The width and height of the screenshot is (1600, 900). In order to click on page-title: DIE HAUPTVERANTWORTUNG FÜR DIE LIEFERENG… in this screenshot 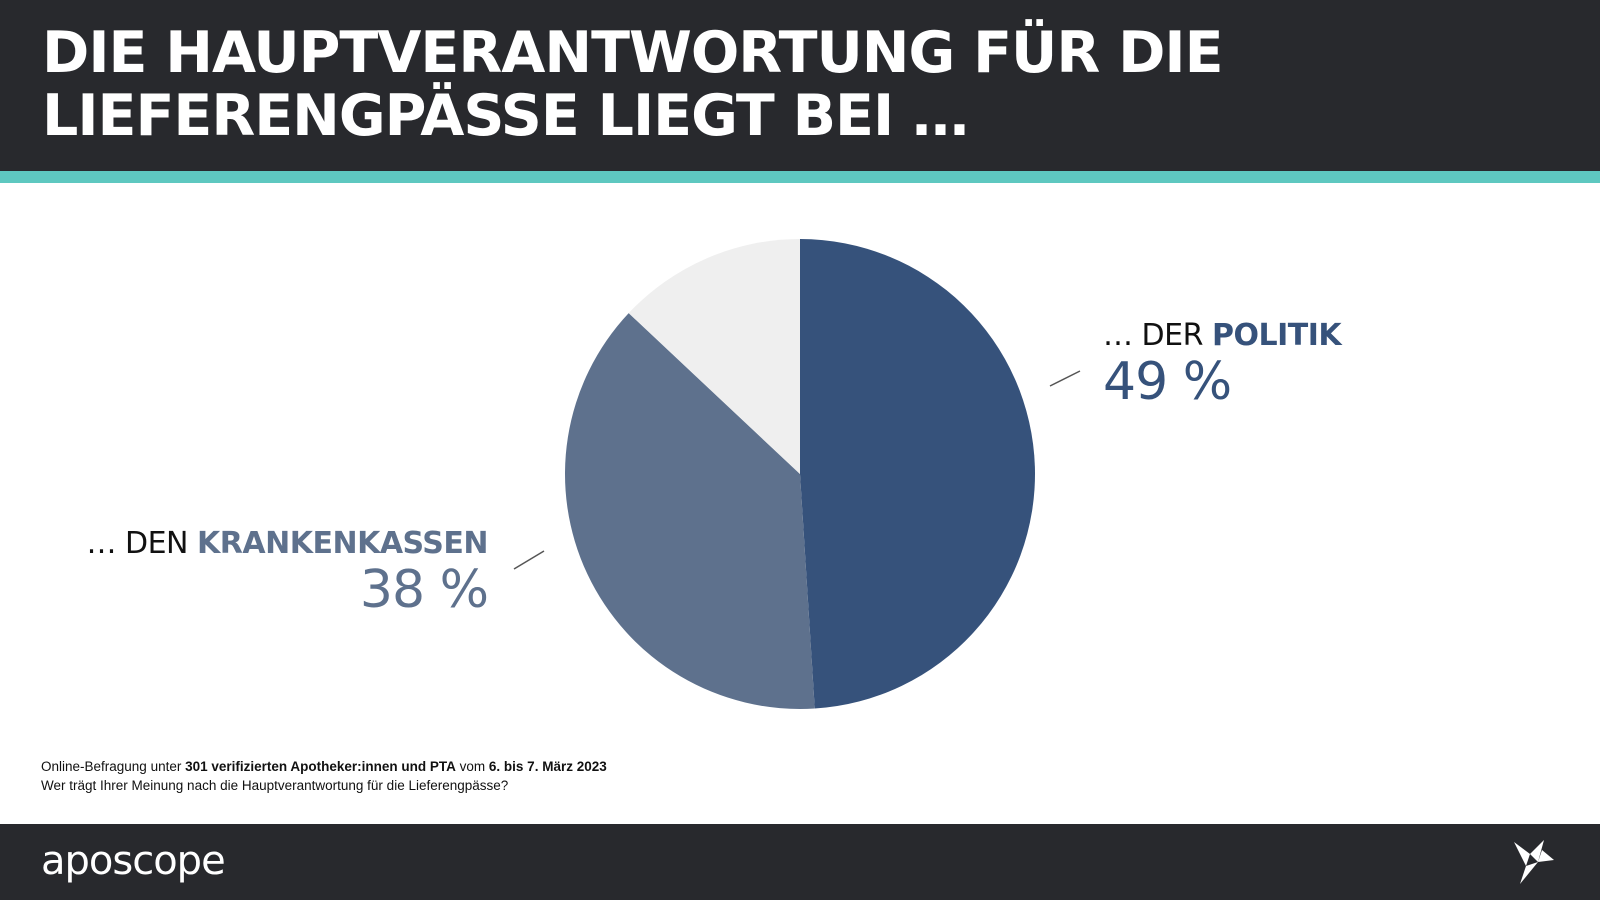, I will do `click(633, 84)`.